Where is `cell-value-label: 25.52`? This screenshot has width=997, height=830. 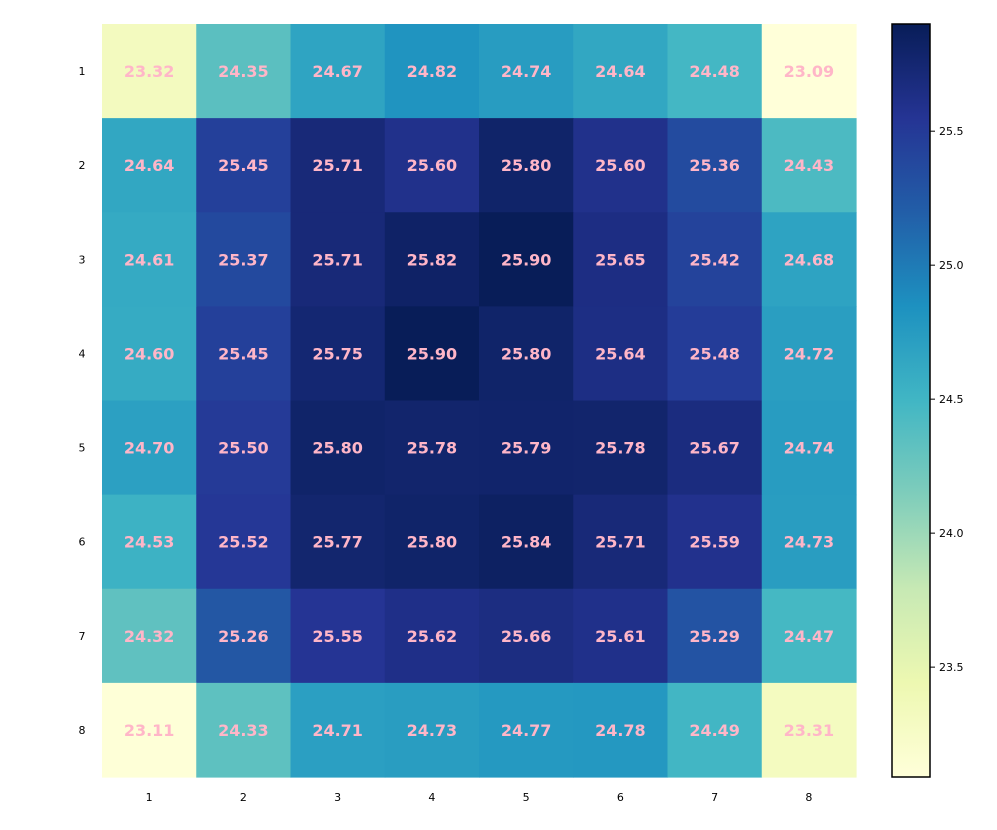 cell-value-label: 25.52 is located at coordinates (243, 542).